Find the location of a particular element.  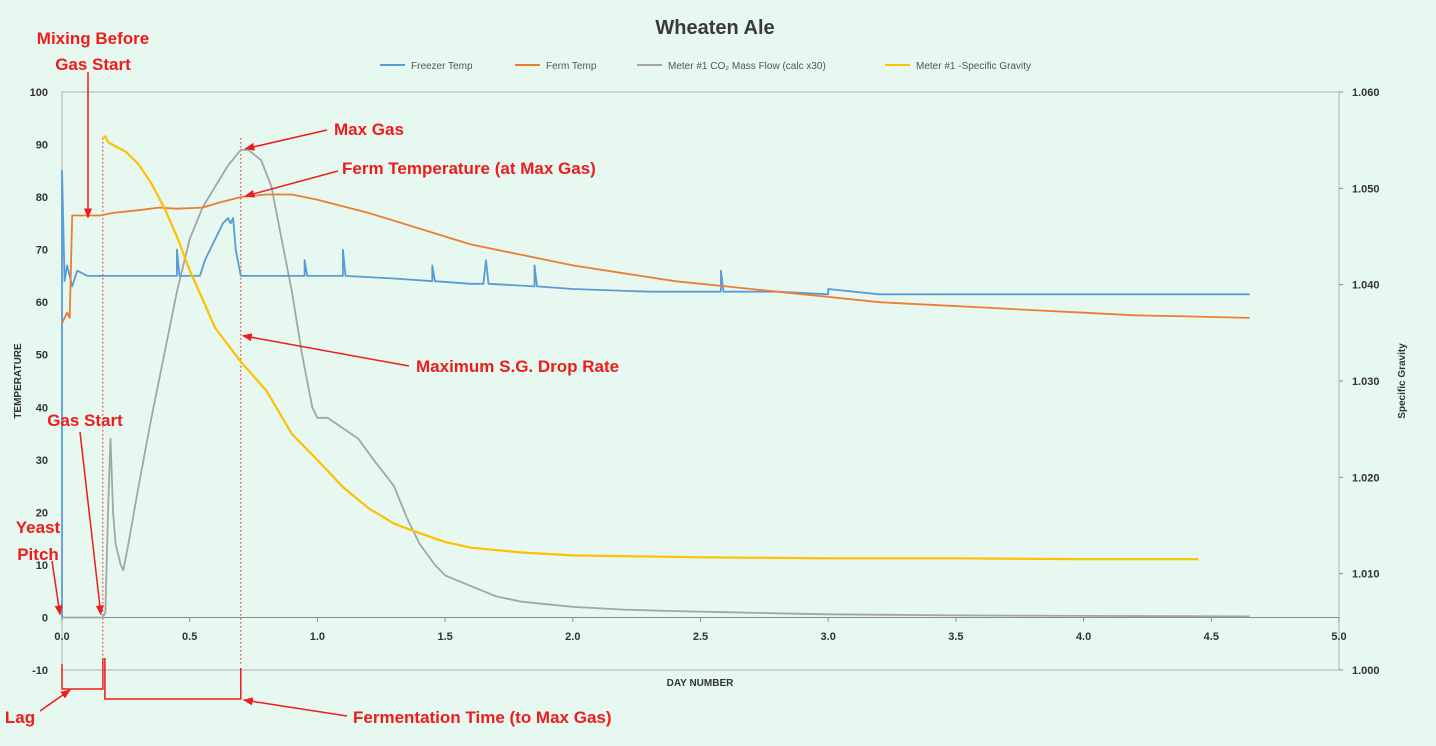

y2-tick-label-2: 1.020 is located at coordinates (1366, 478).